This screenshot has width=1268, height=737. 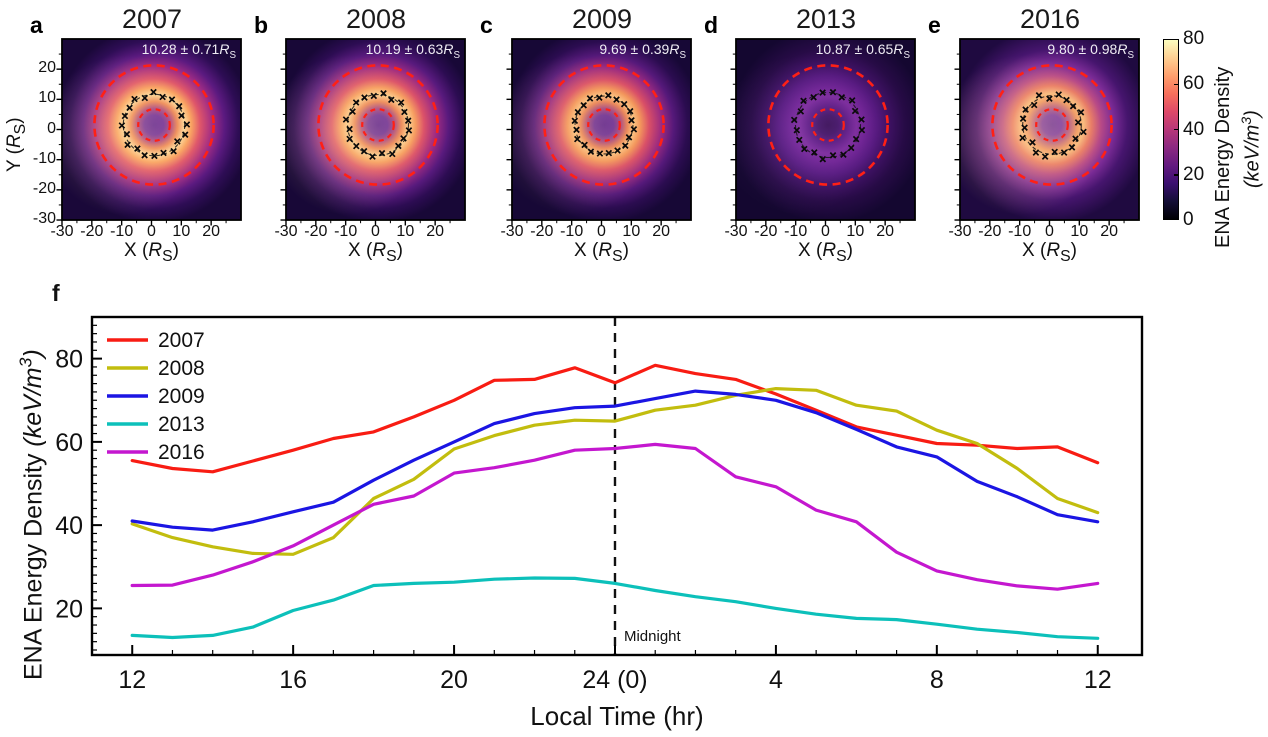 What do you see at coordinates (1251, 149) in the screenshot?
I see `colorbar-unit-label: (keV/m3)` at bounding box center [1251, 149].